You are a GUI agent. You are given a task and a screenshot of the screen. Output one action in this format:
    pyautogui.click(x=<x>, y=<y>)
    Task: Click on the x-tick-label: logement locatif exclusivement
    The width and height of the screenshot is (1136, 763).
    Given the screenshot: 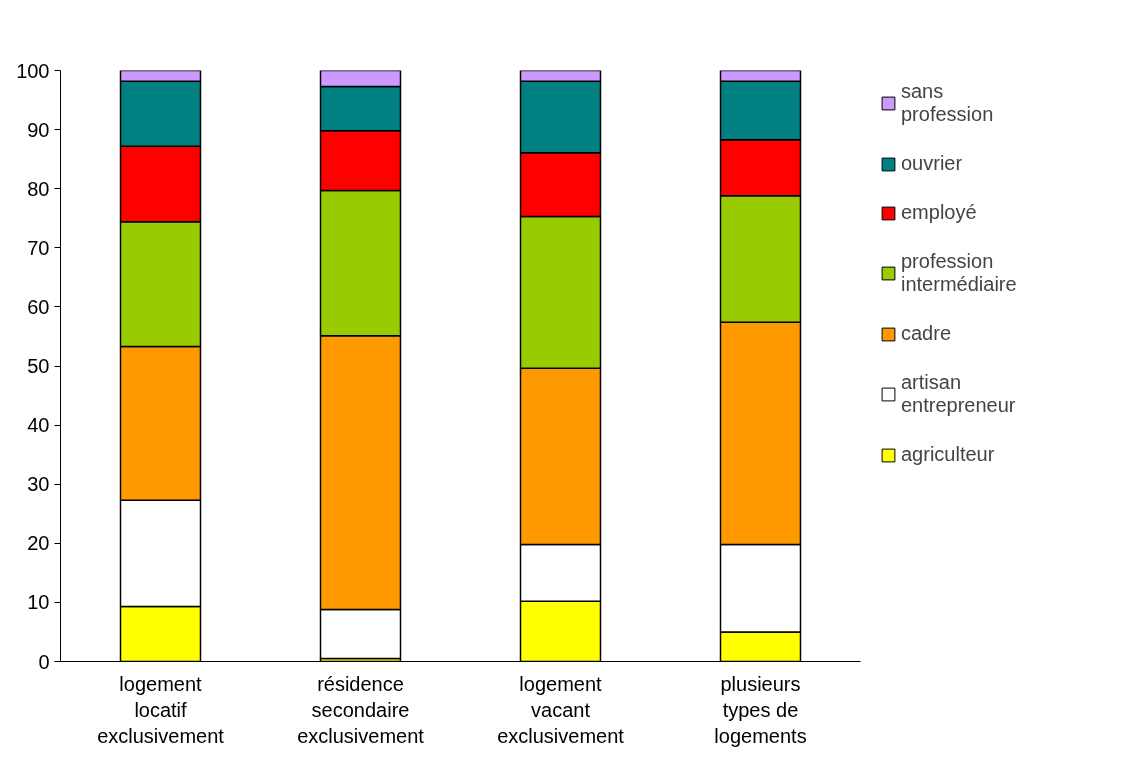 What is the action you would take?
    pyautogui.click(x=161, y=710)
    